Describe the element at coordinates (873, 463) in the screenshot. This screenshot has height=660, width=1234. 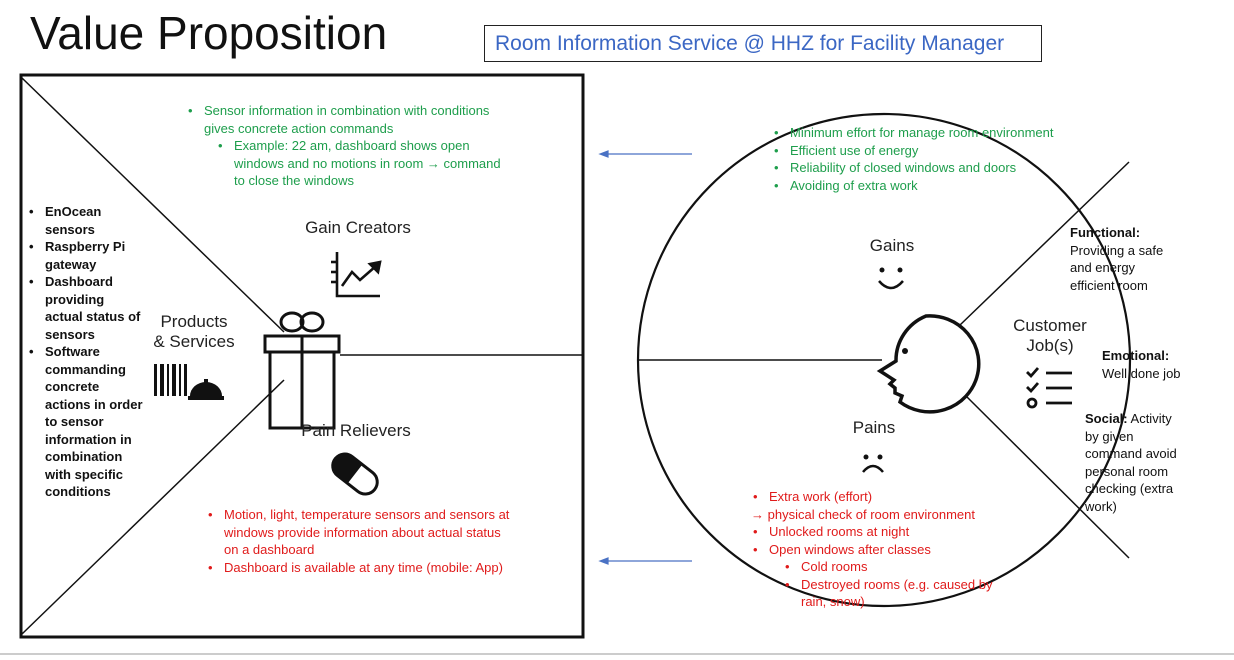
I see `sad-icon` at that location.